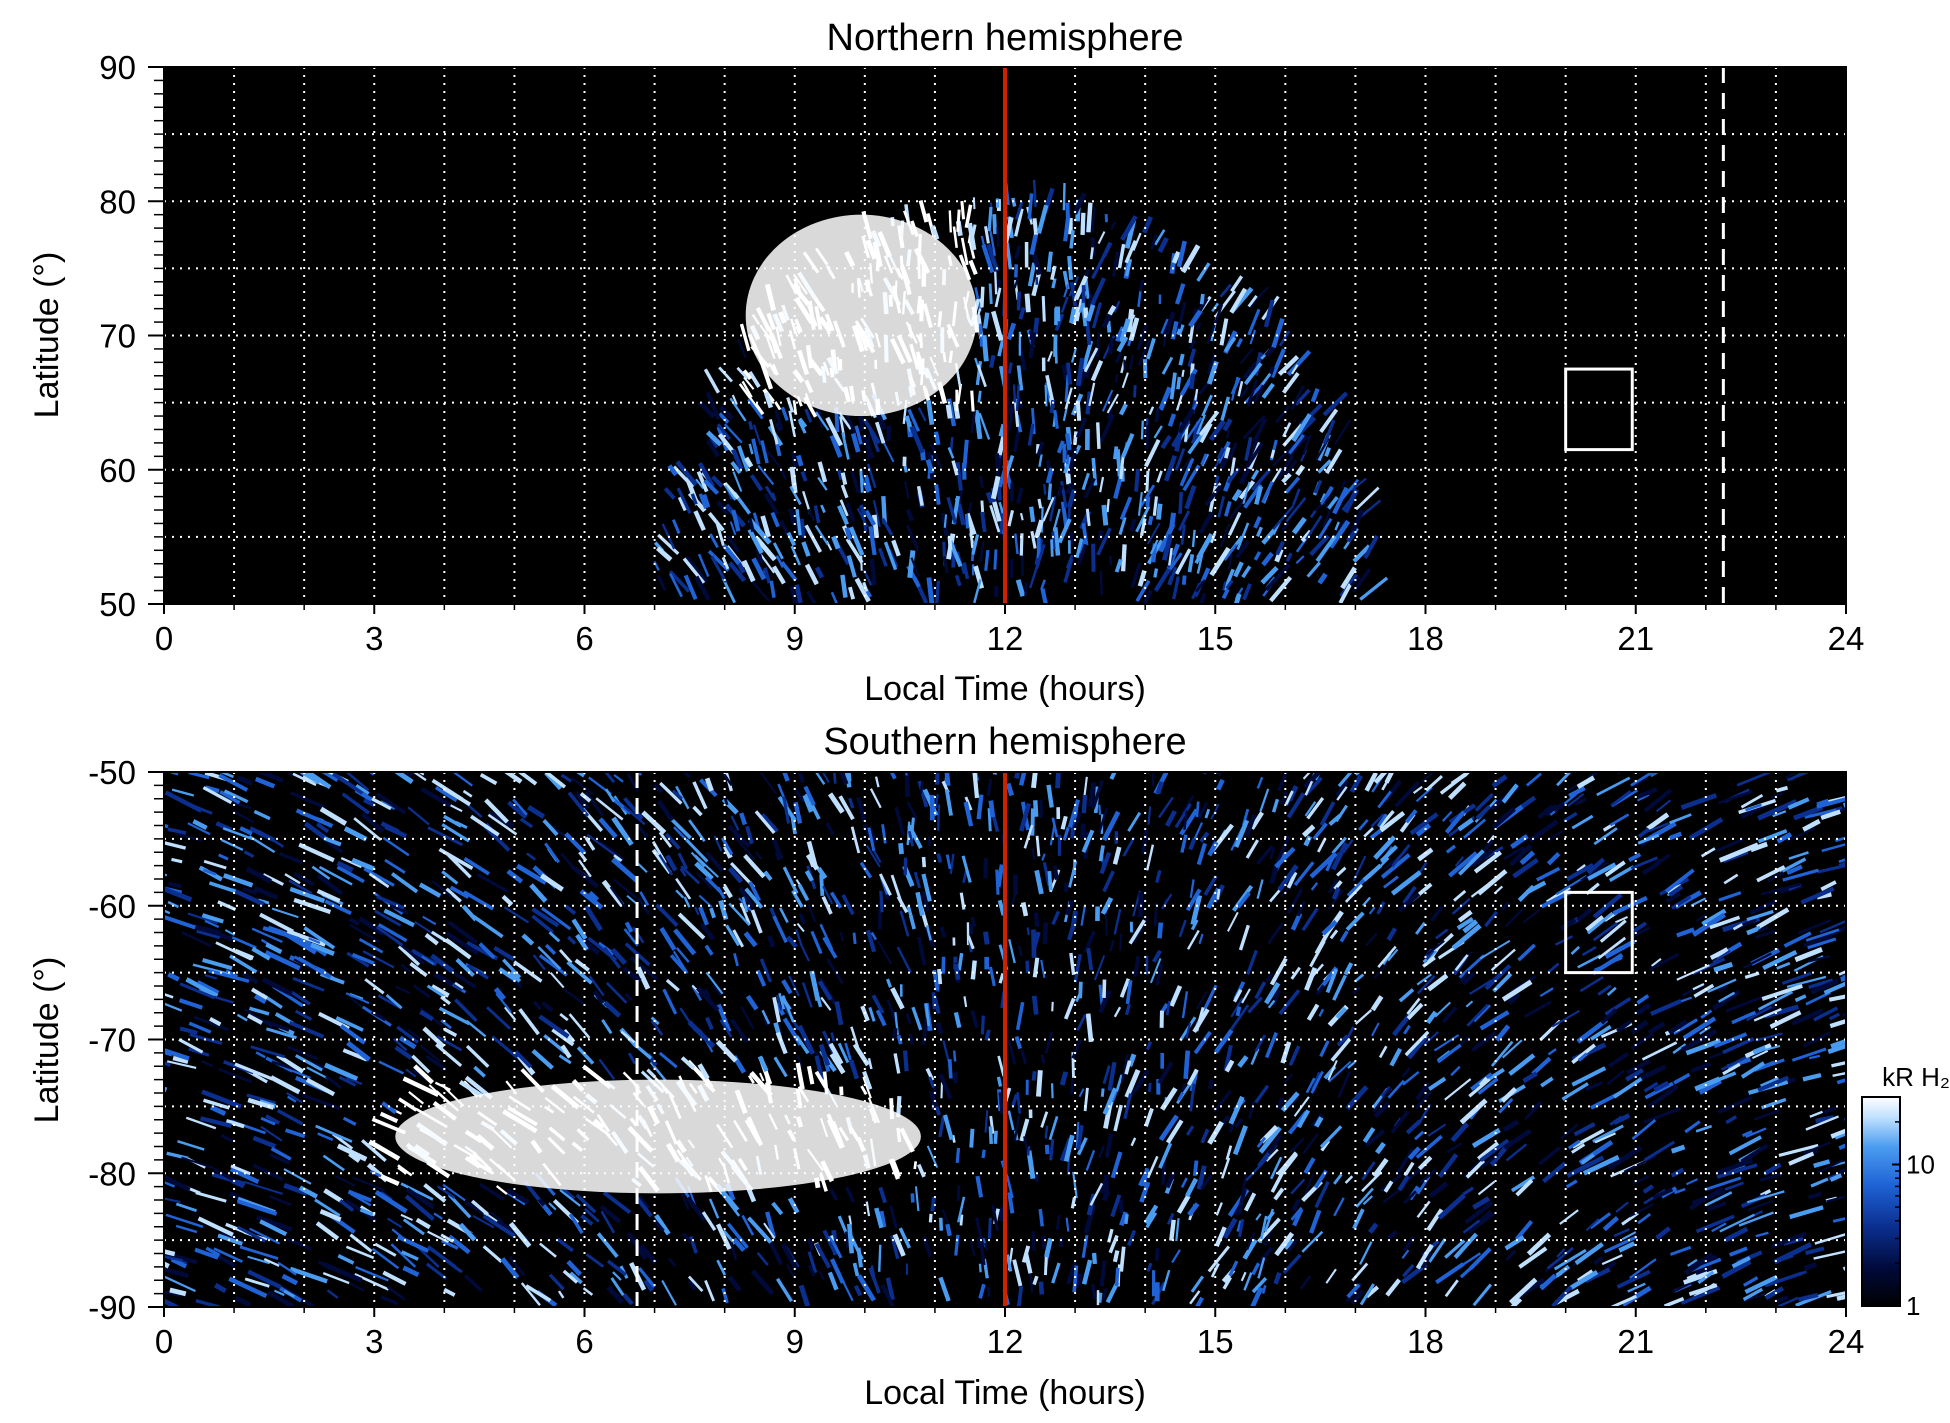 This screenshot has height=1423, width=1950. I want to click on colorbar: kR H₂ 110, so click(1905, 1191).